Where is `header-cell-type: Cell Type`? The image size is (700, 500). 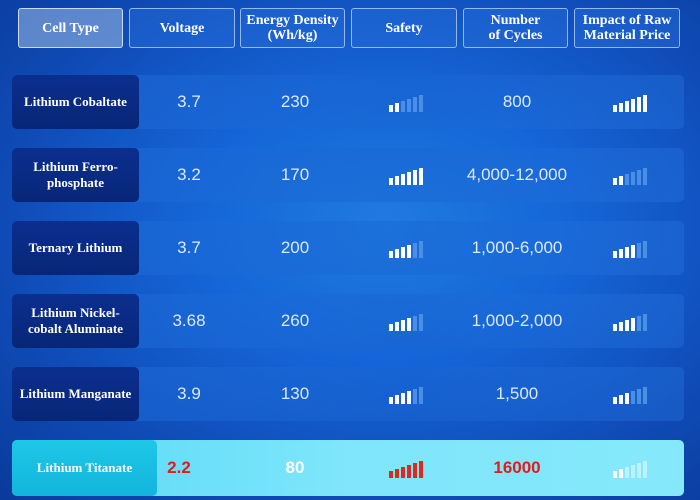
header-cell-type: Cell Type is located at coordinates (70, 28).